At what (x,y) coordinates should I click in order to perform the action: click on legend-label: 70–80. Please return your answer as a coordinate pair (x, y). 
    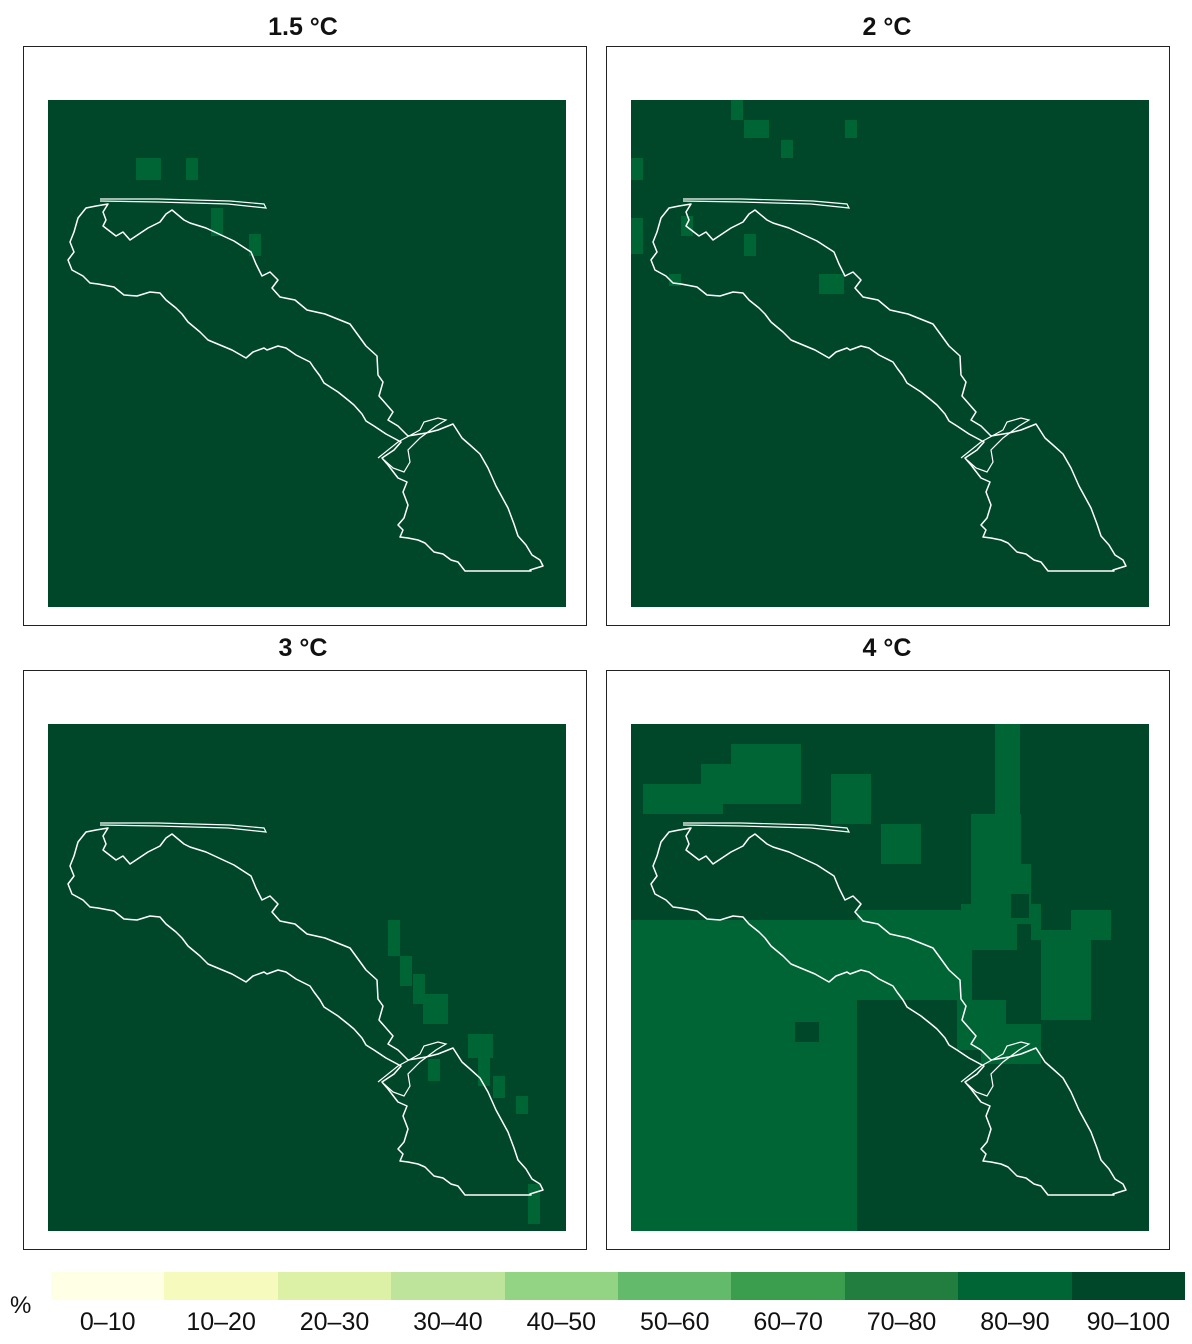
    Looking at the image, I should click on (901, 1322).